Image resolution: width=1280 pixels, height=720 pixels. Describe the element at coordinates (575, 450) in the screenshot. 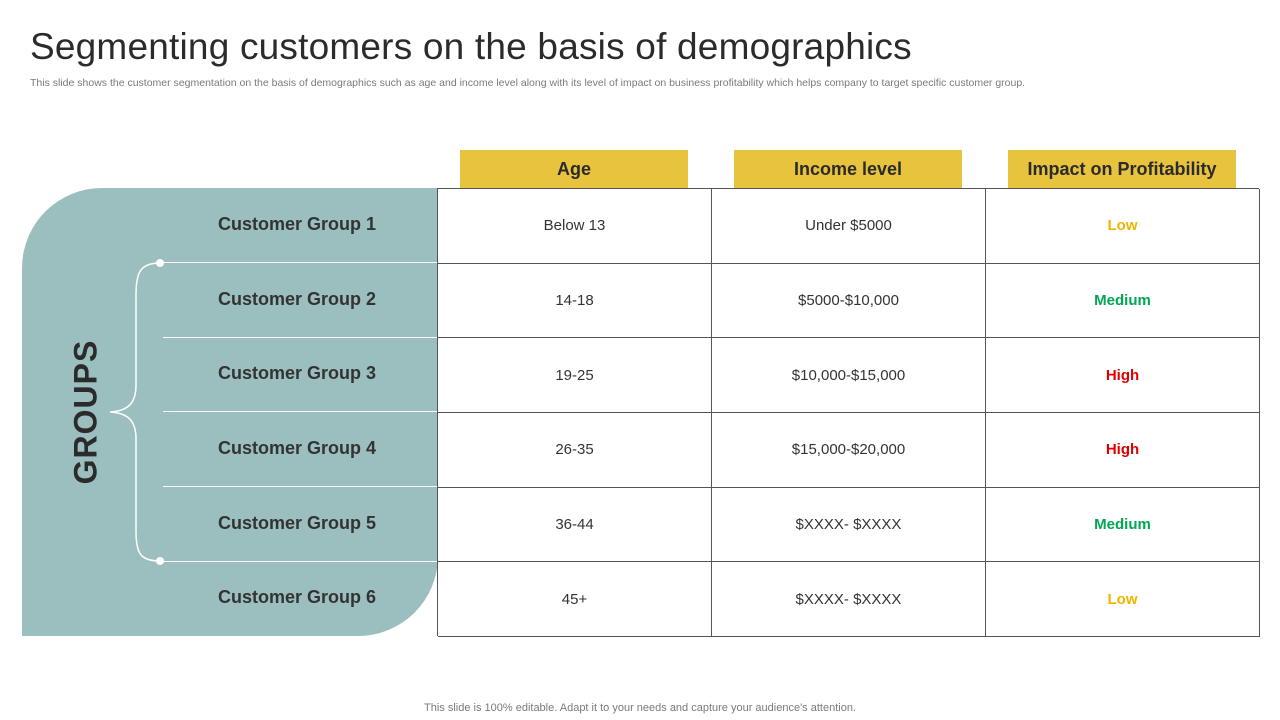

I see `age-cell: 26-35` at that location.